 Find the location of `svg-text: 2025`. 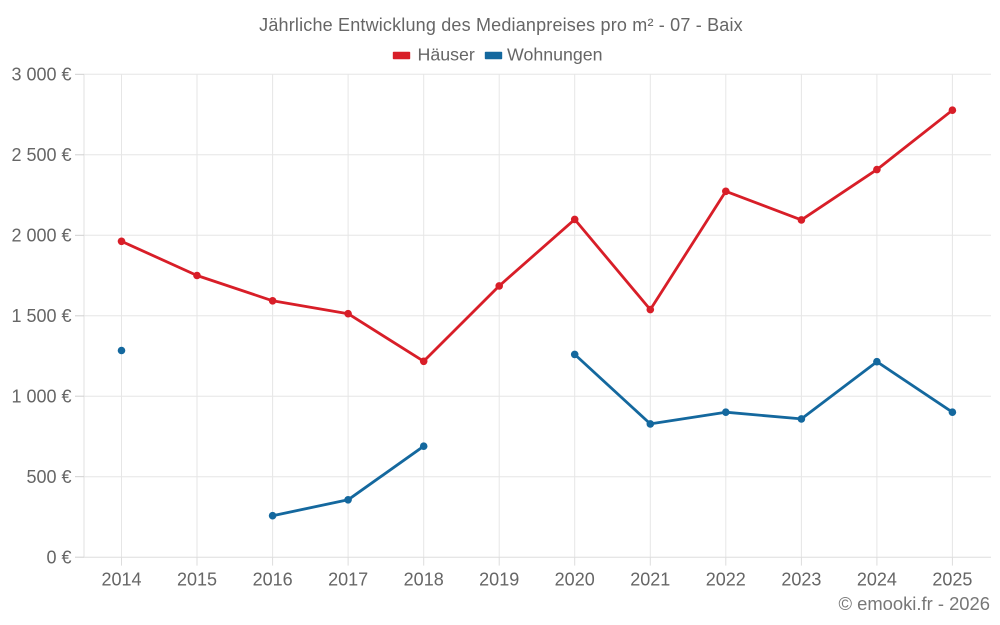

svg-text: 2025 is located at coordinates (952, 580).